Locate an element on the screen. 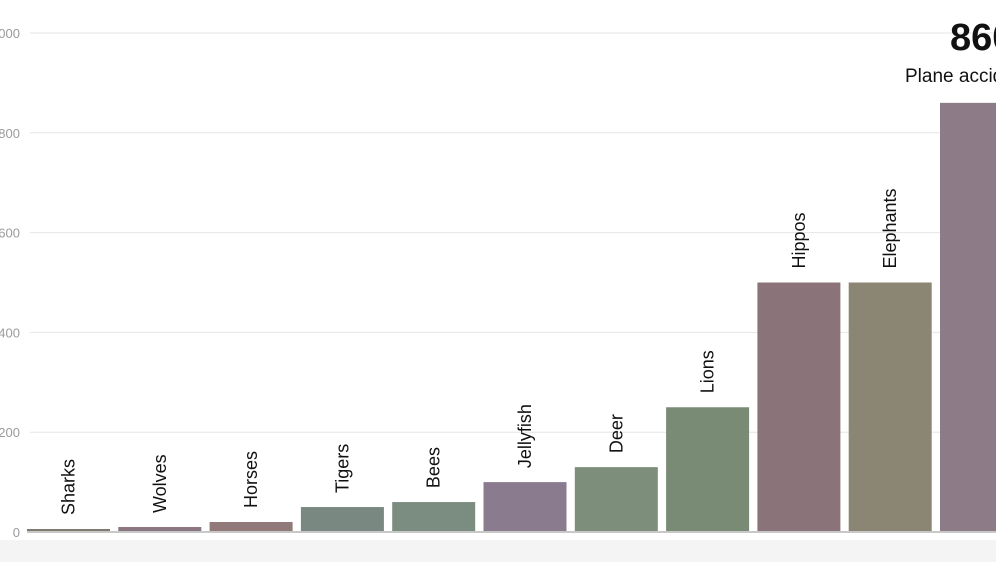  category-label: Sharks is located at coordinates (69, 487).